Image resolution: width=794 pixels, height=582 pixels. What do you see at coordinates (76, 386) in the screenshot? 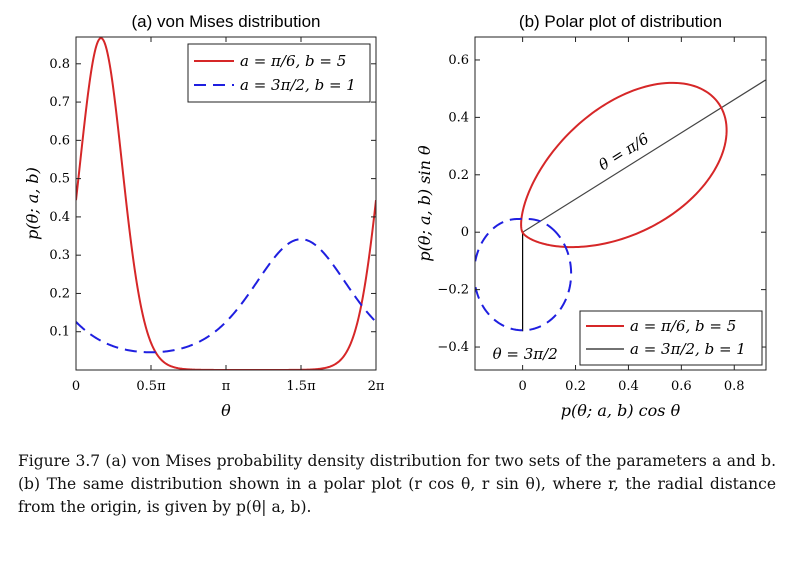
I see `chart-a-xtick-label: 0` at bounding box center [76, 386].